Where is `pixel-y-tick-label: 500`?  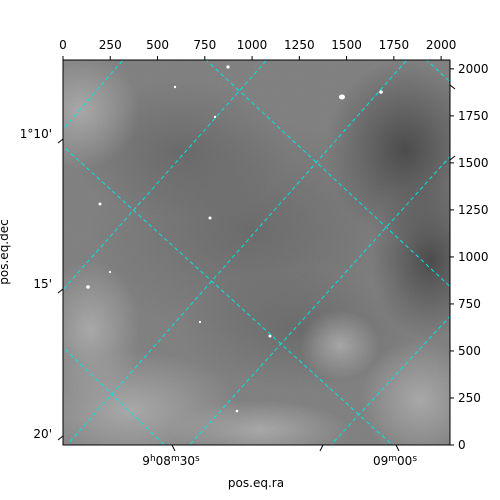 pixel-y-tick-label: 500 is located at coordinates (469, 351).